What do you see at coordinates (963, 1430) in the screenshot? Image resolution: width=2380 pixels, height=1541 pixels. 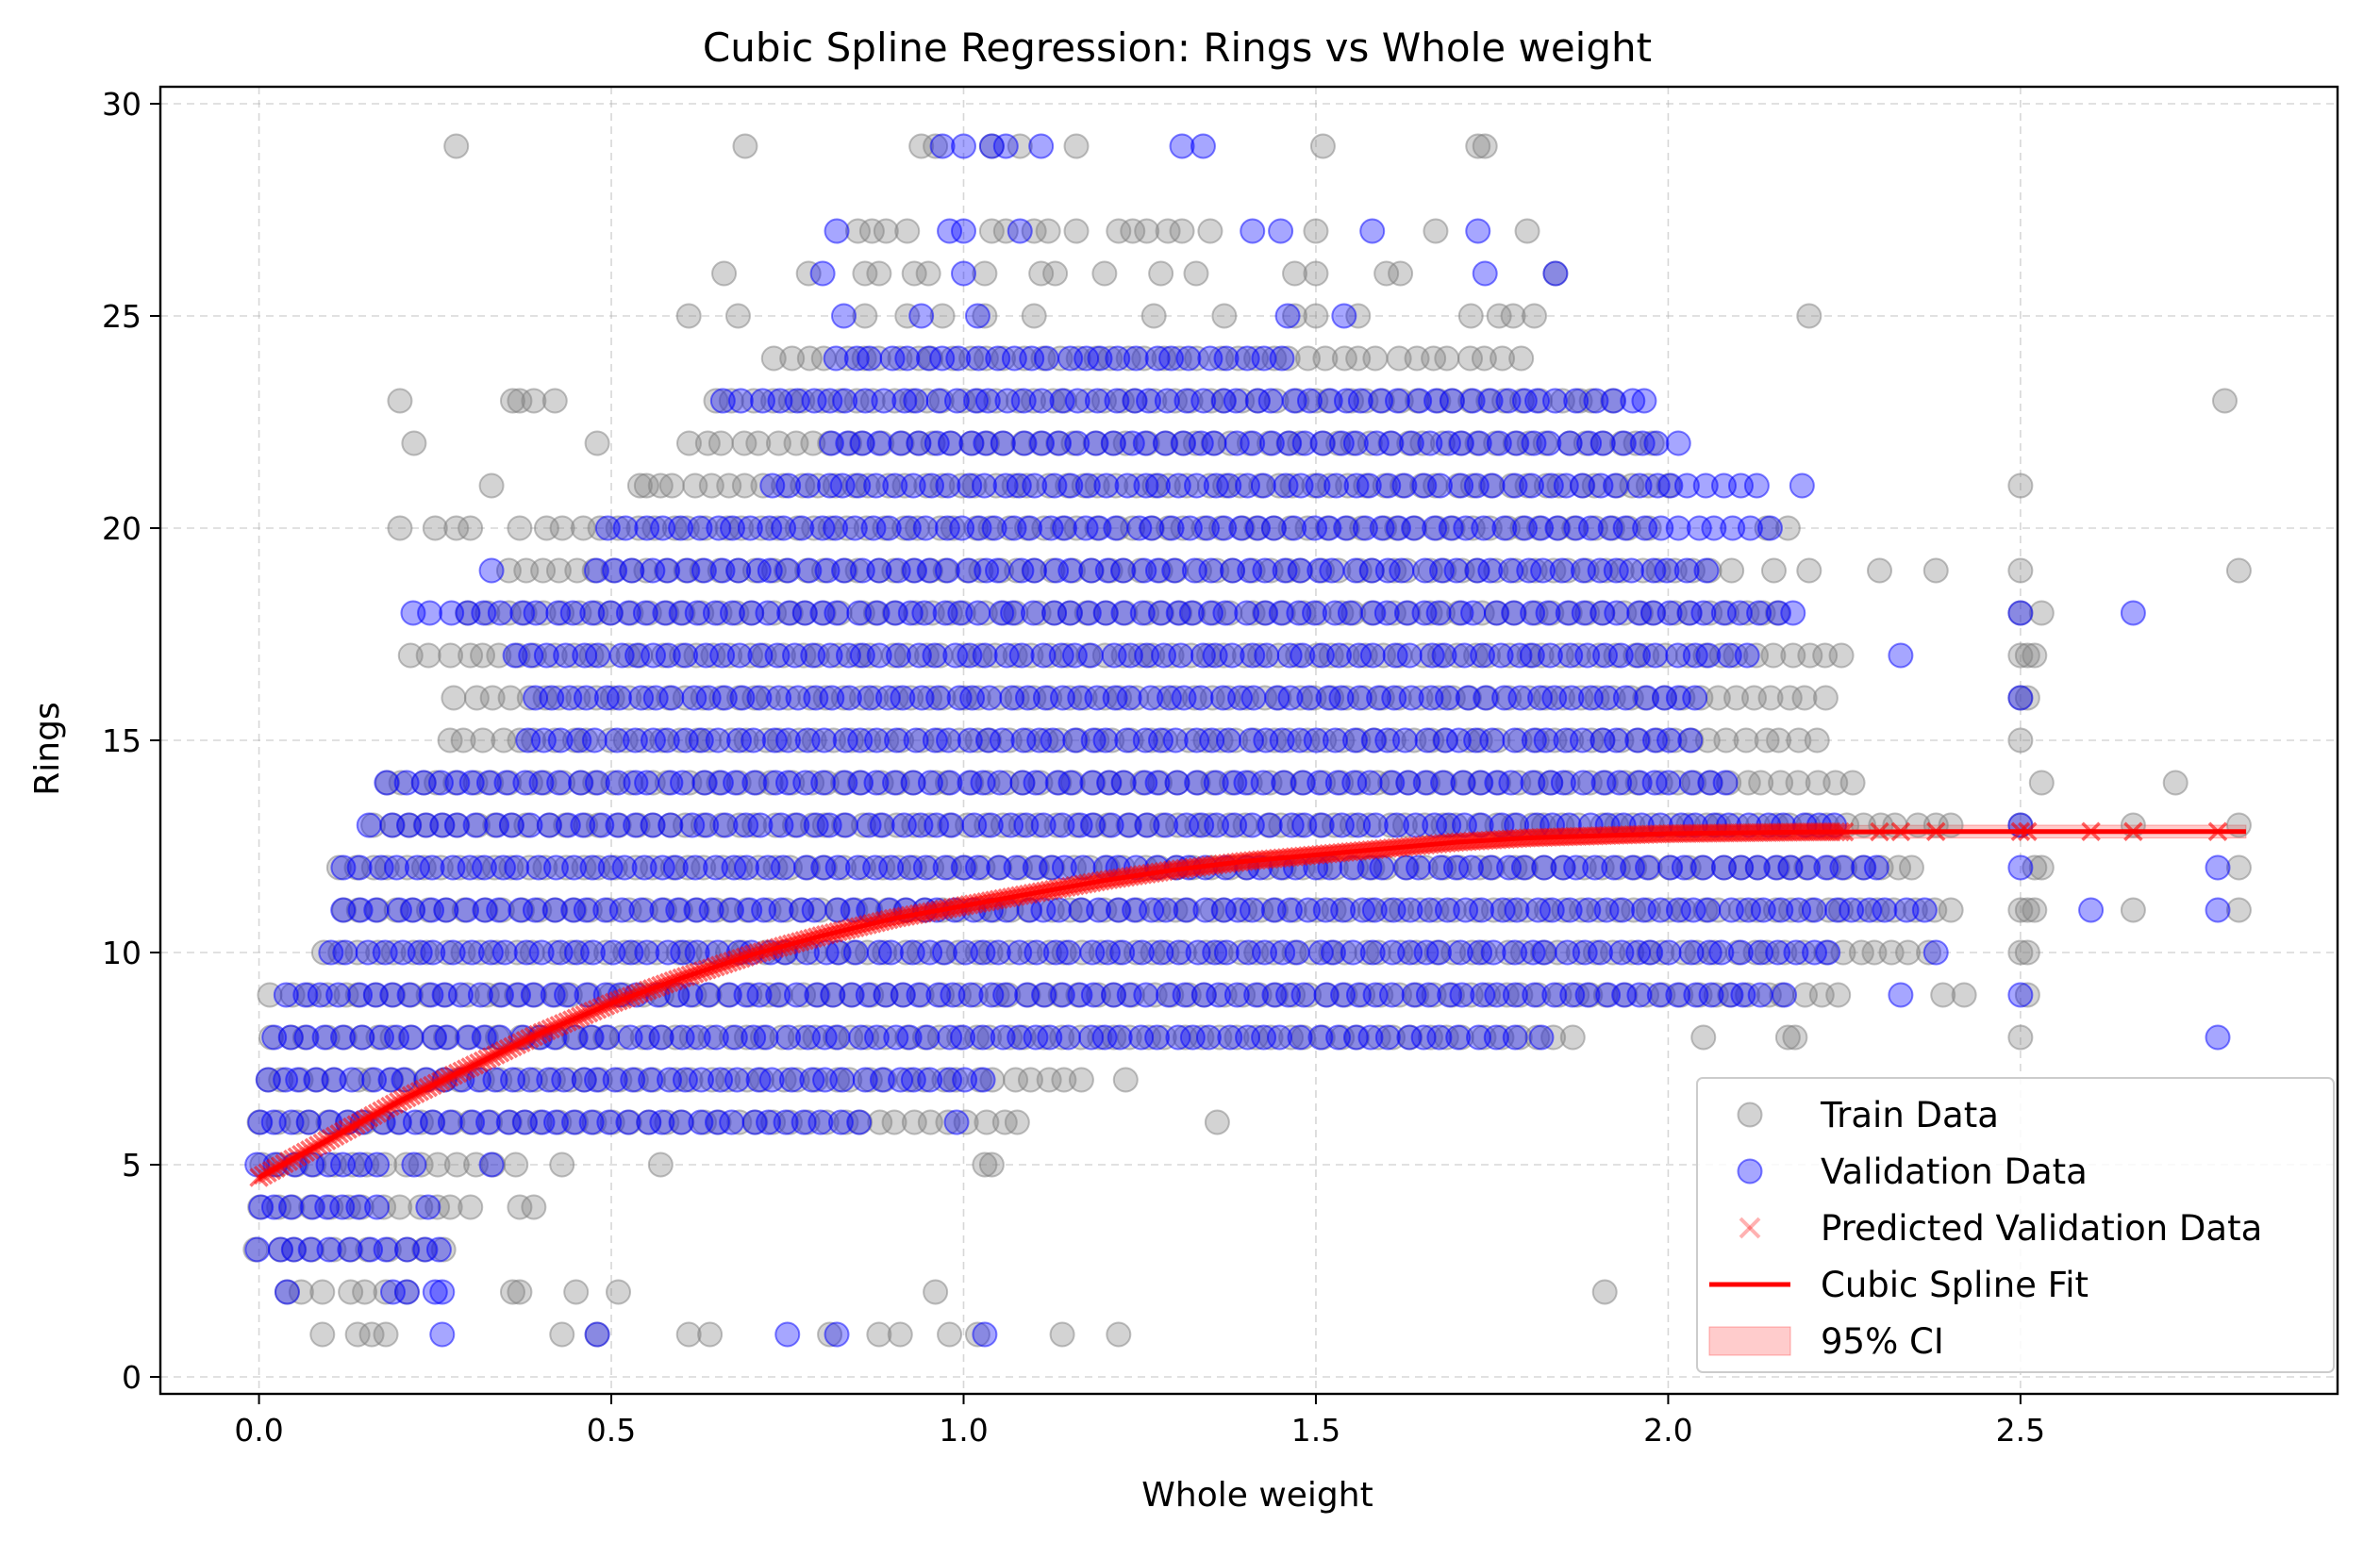 I see `x-tick-label: 1.0` at bounding box center [963, 1430].